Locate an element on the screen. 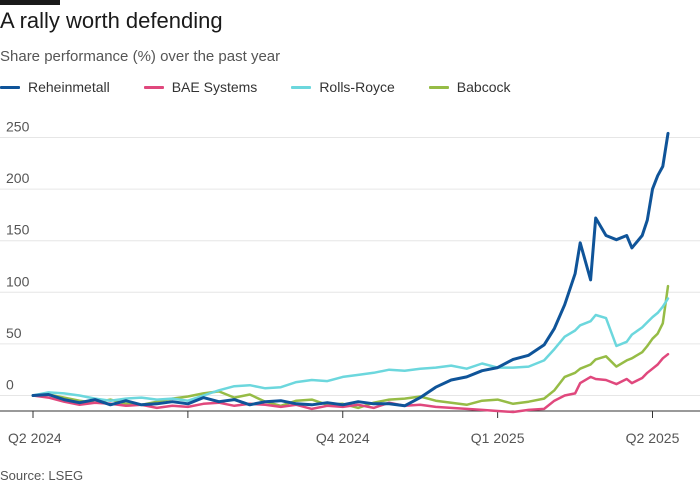  x-tick-label: Q1 2025 is located at coordinates (498, 438).